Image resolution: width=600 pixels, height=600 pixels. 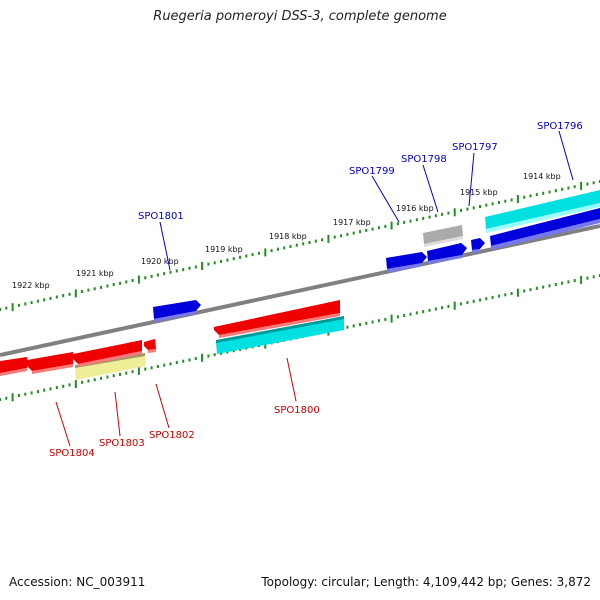 What do you see at coordinates (300, 16) in the screenshot?
I see `map-title: Ruegeria pomeroyi DSS-3, complete genome` at bounding box center [300, 16].